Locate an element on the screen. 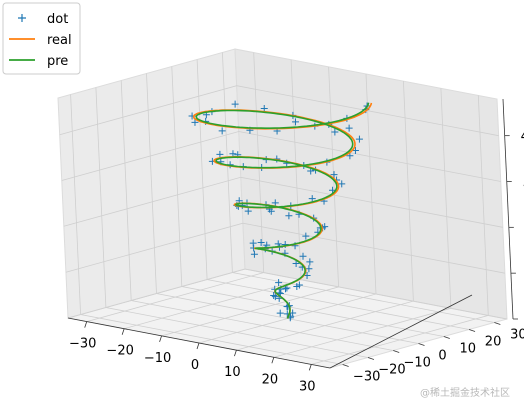 The image size is (524, 403). y-tick-label: 0 is located at coordinates (442, 356).